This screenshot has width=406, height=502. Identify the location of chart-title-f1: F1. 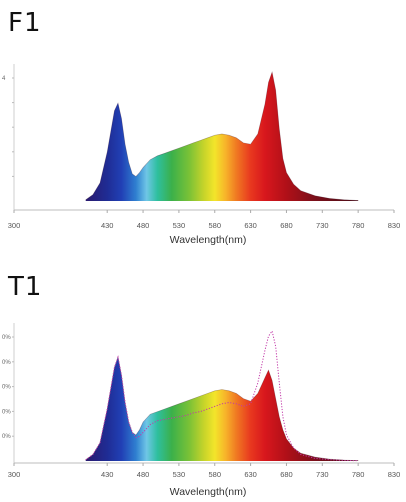
(25, 23).